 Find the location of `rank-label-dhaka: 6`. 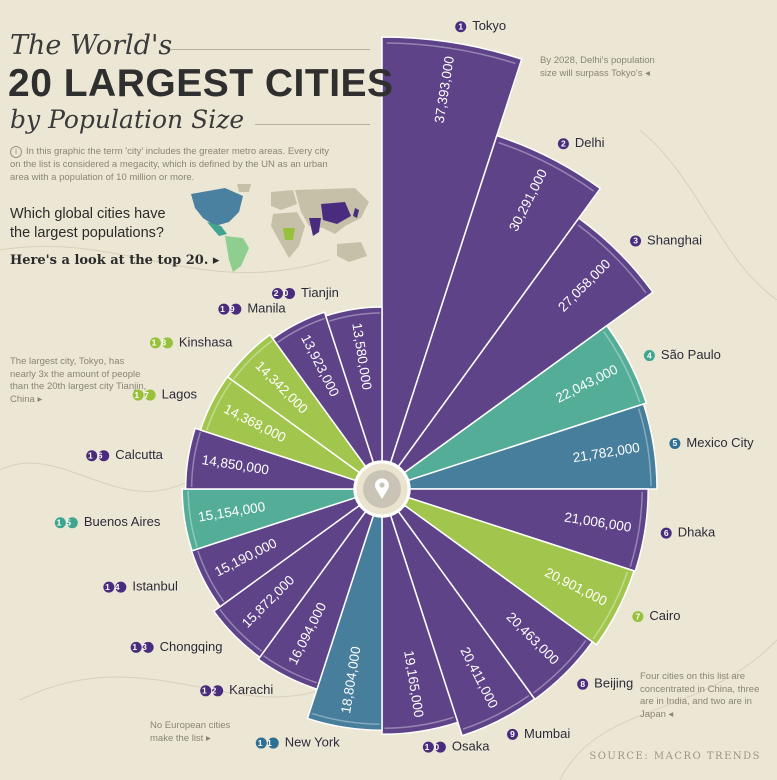

rank-label-dhaka: 6 is located at coordinates (666, 533).